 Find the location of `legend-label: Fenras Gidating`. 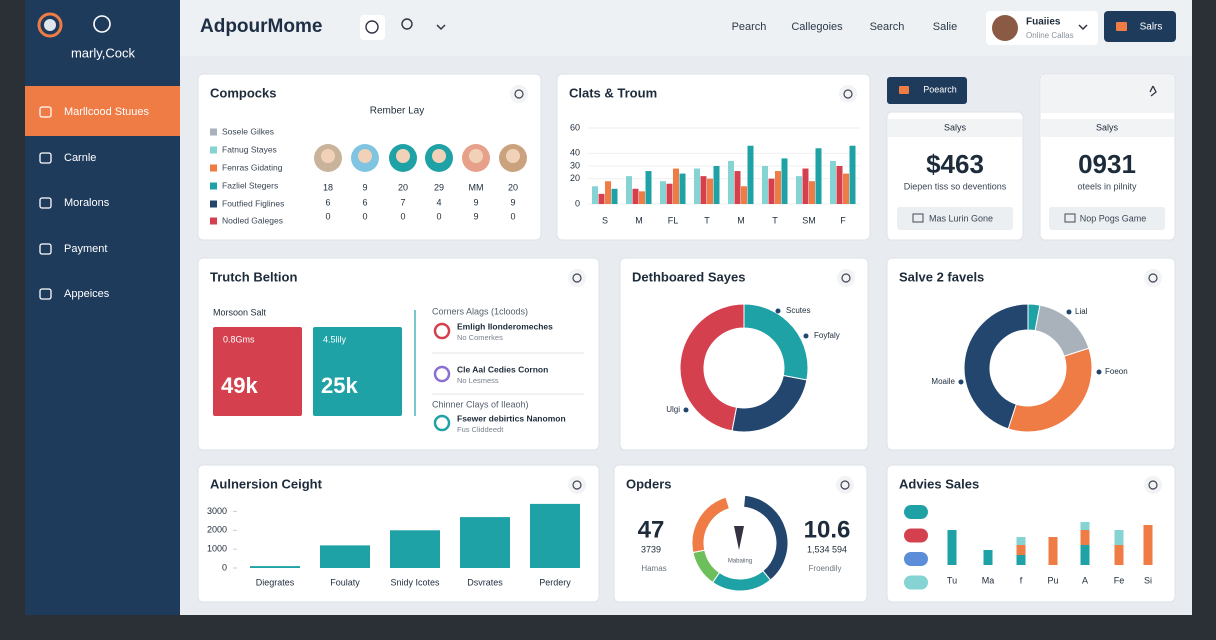

legend-label: Fenras Gidating is located at coordinates (252, 167).